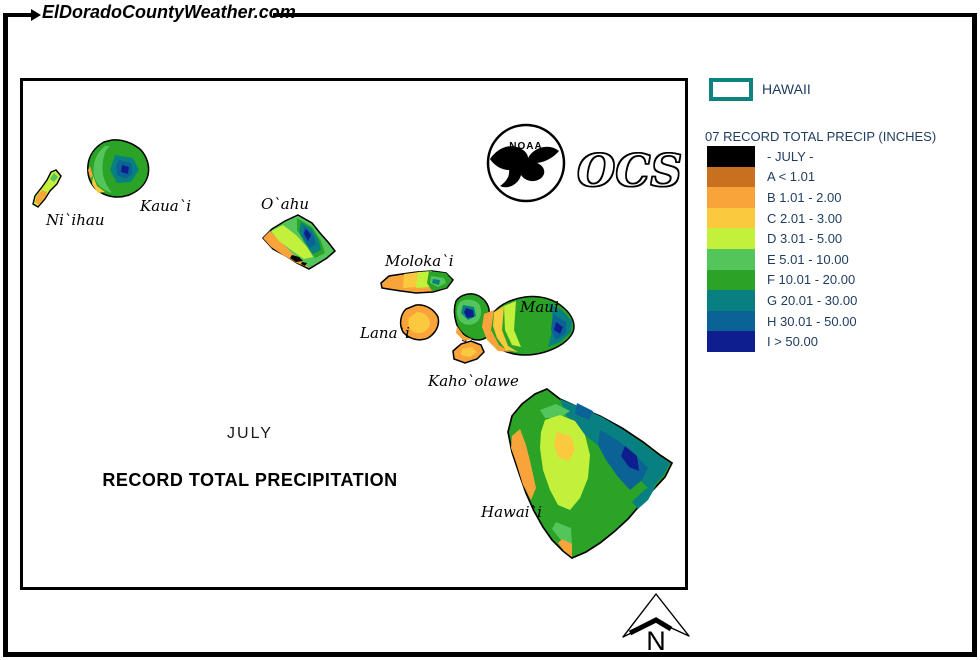 The image size is (980, 660). What do you see at coordinates (75, 220) in the screenshot?
I see `island-label-niihau: Ni`ihau` at bounding box center [75, 220].